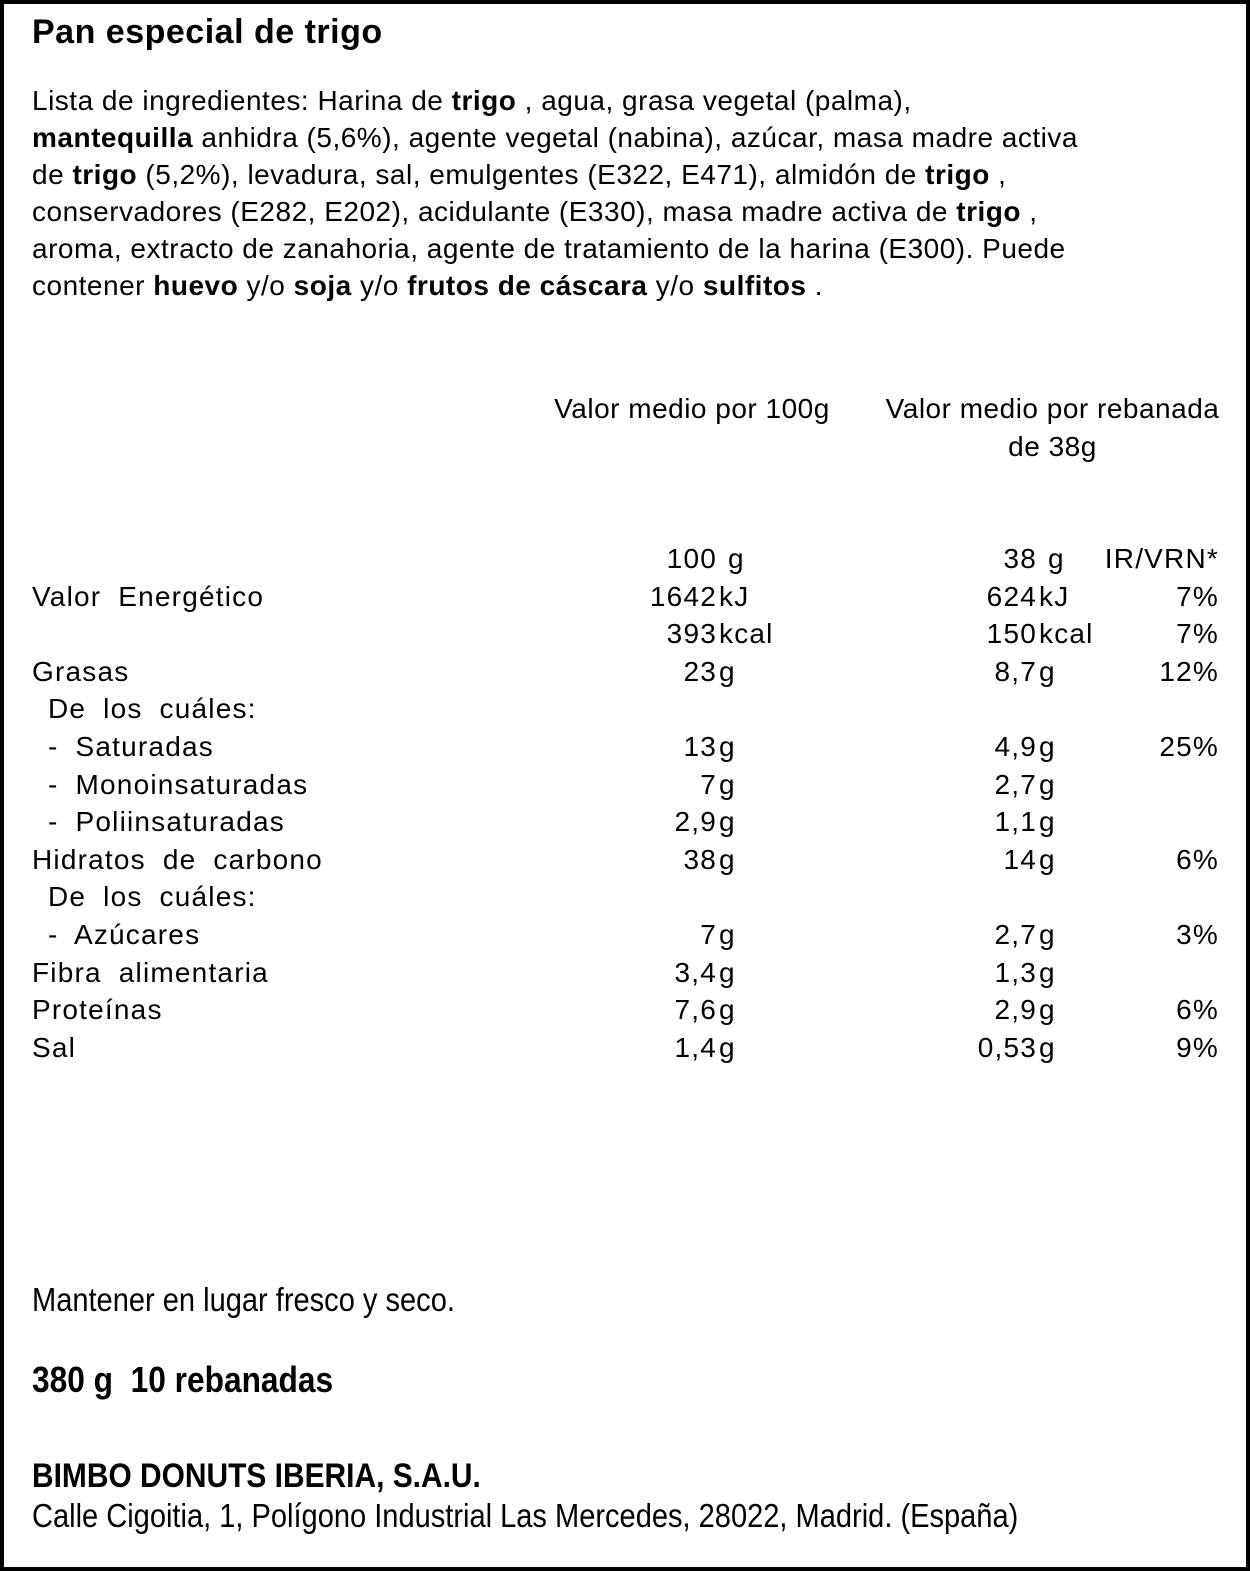 The height and width of the screenshot is (1571, 1250). Describe the element at coordinates (632, 822) in the screenshot. I see `table-row: - Poliinsaturadas 2,9 g 1,1 g` at that location.